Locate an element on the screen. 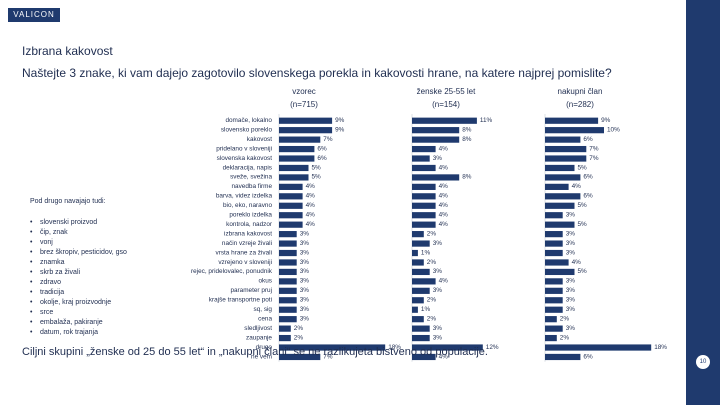 The height and width of the screenshot is (405, 720). category-label: zaupanje is located at coordinates (259, 337).